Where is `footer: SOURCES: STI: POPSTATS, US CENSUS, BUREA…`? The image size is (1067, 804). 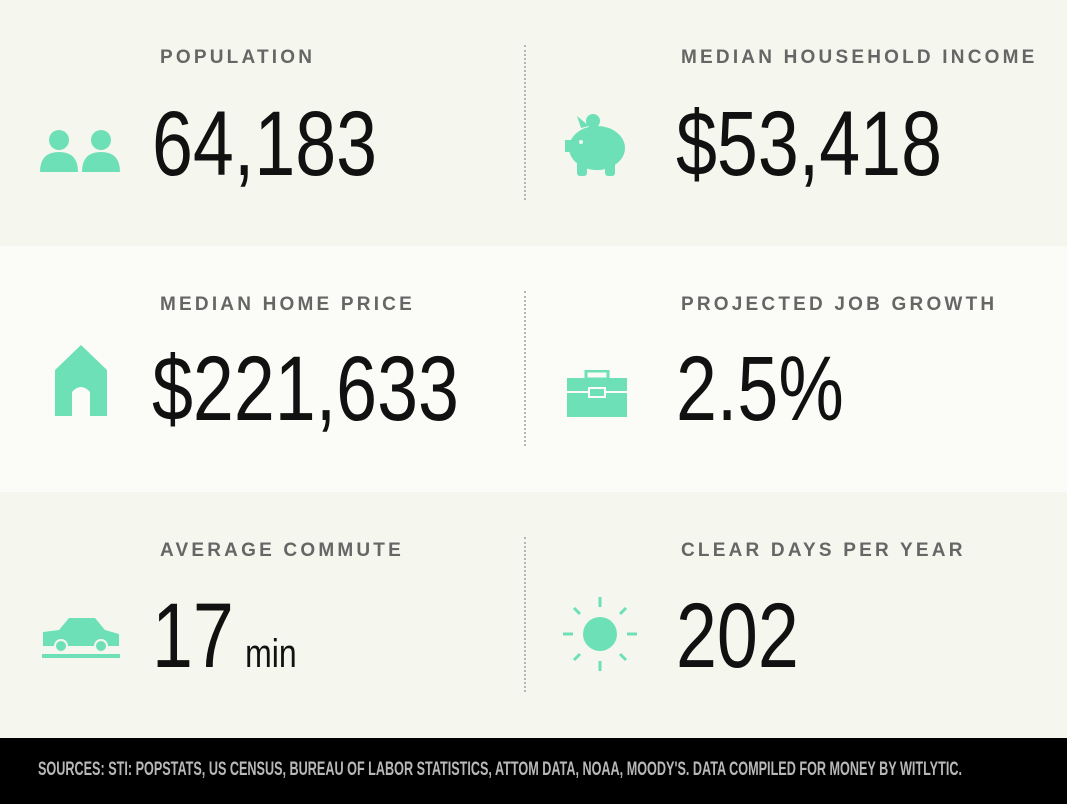
footer: SOURCES: STI: POPSTATS, US CENSUS, BUREA… is located at coordinates (533, 771).